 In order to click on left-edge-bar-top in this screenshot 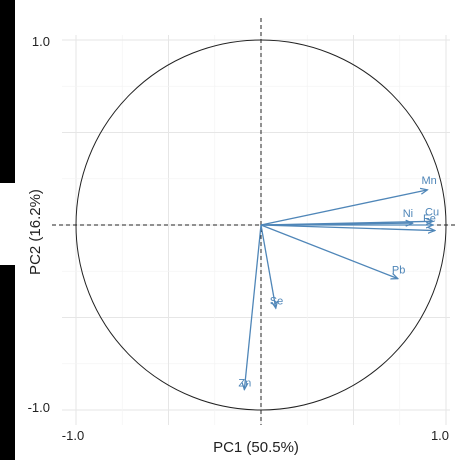, I will do `click(7, 91)`.